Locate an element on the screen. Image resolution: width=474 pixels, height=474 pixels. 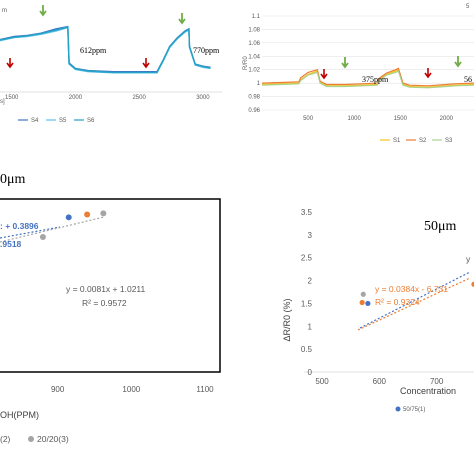
tl-xtick-label: 2500 is located at coordinates (139, 98).